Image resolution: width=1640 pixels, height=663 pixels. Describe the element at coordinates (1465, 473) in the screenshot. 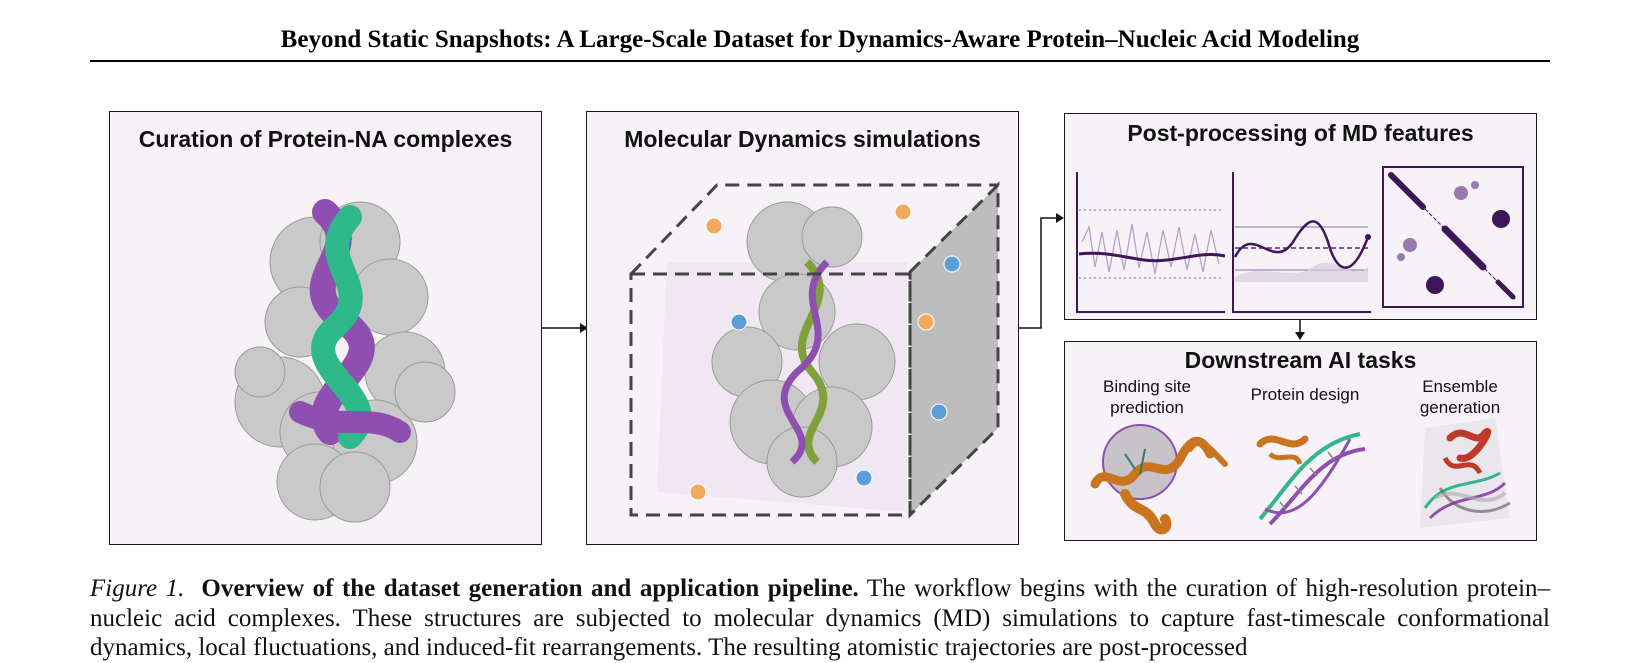

I see `ensemble-image` at that location.